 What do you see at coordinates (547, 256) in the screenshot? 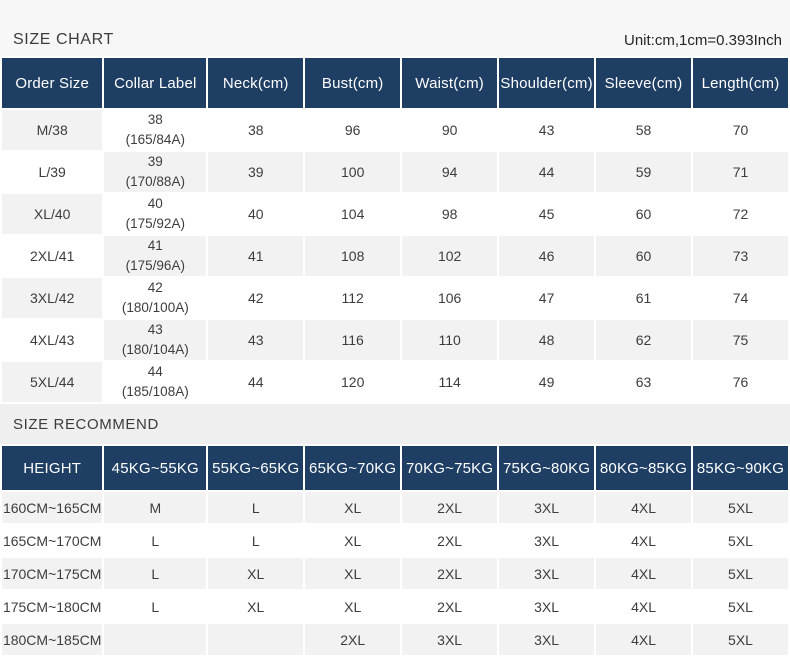
I see `size_chart-cell: 46` at bounding box center [547, 256].